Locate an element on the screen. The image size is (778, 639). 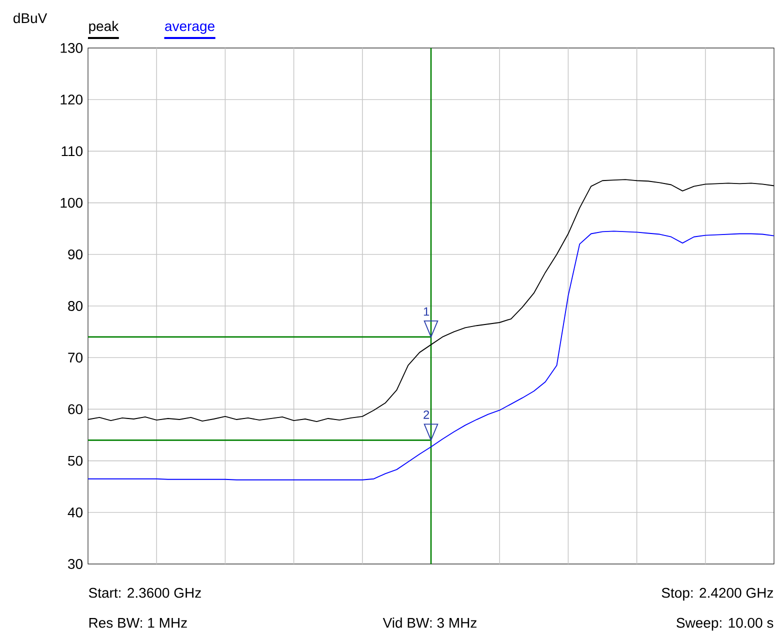
y-tick-label: 120 is located at coordinates (71, 99).